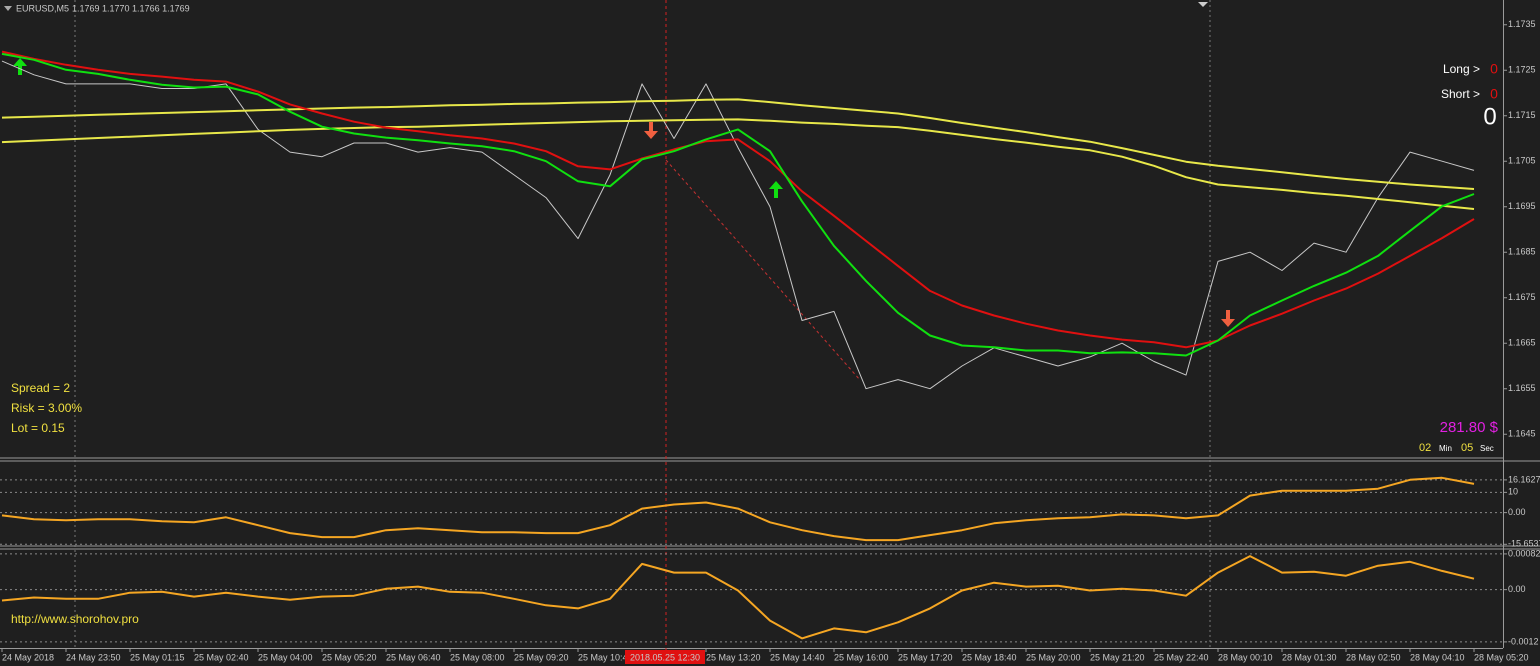 This screenshot has height=666, width=1540. I want to click on symbol: EURUSD,M5, so click(42, 8).